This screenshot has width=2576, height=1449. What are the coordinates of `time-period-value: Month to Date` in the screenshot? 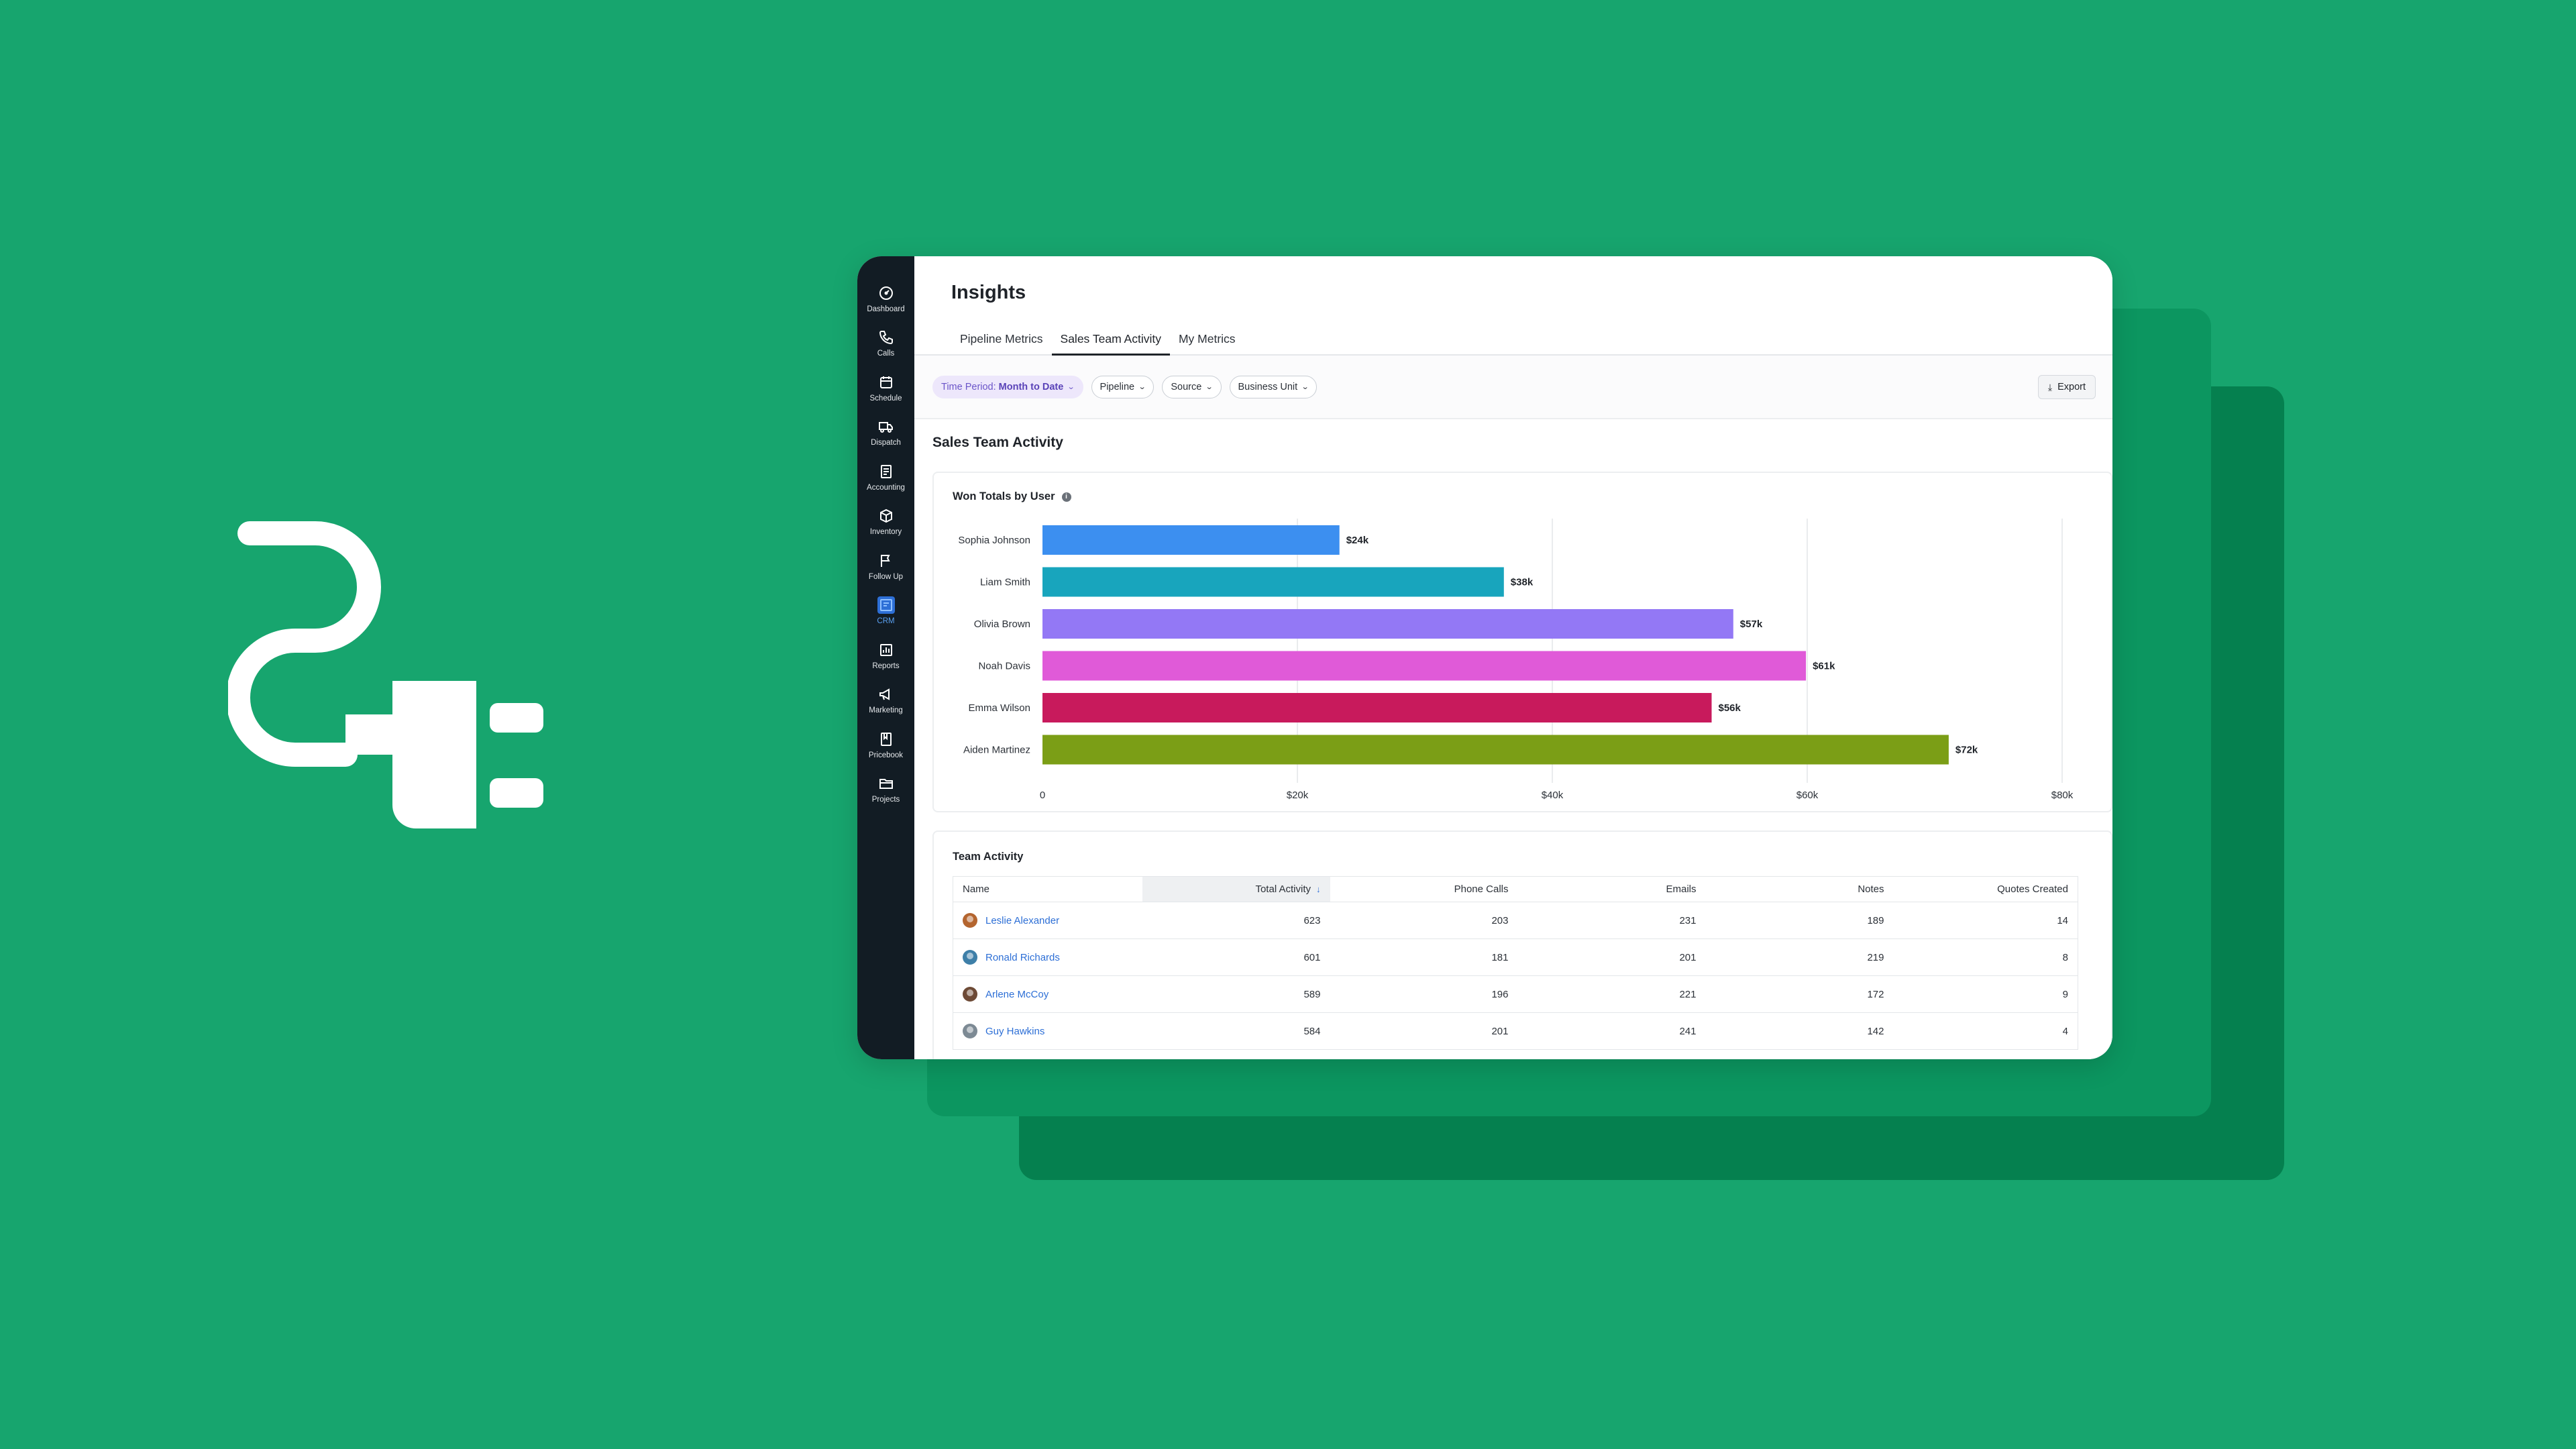 It's located at (1031, 386).